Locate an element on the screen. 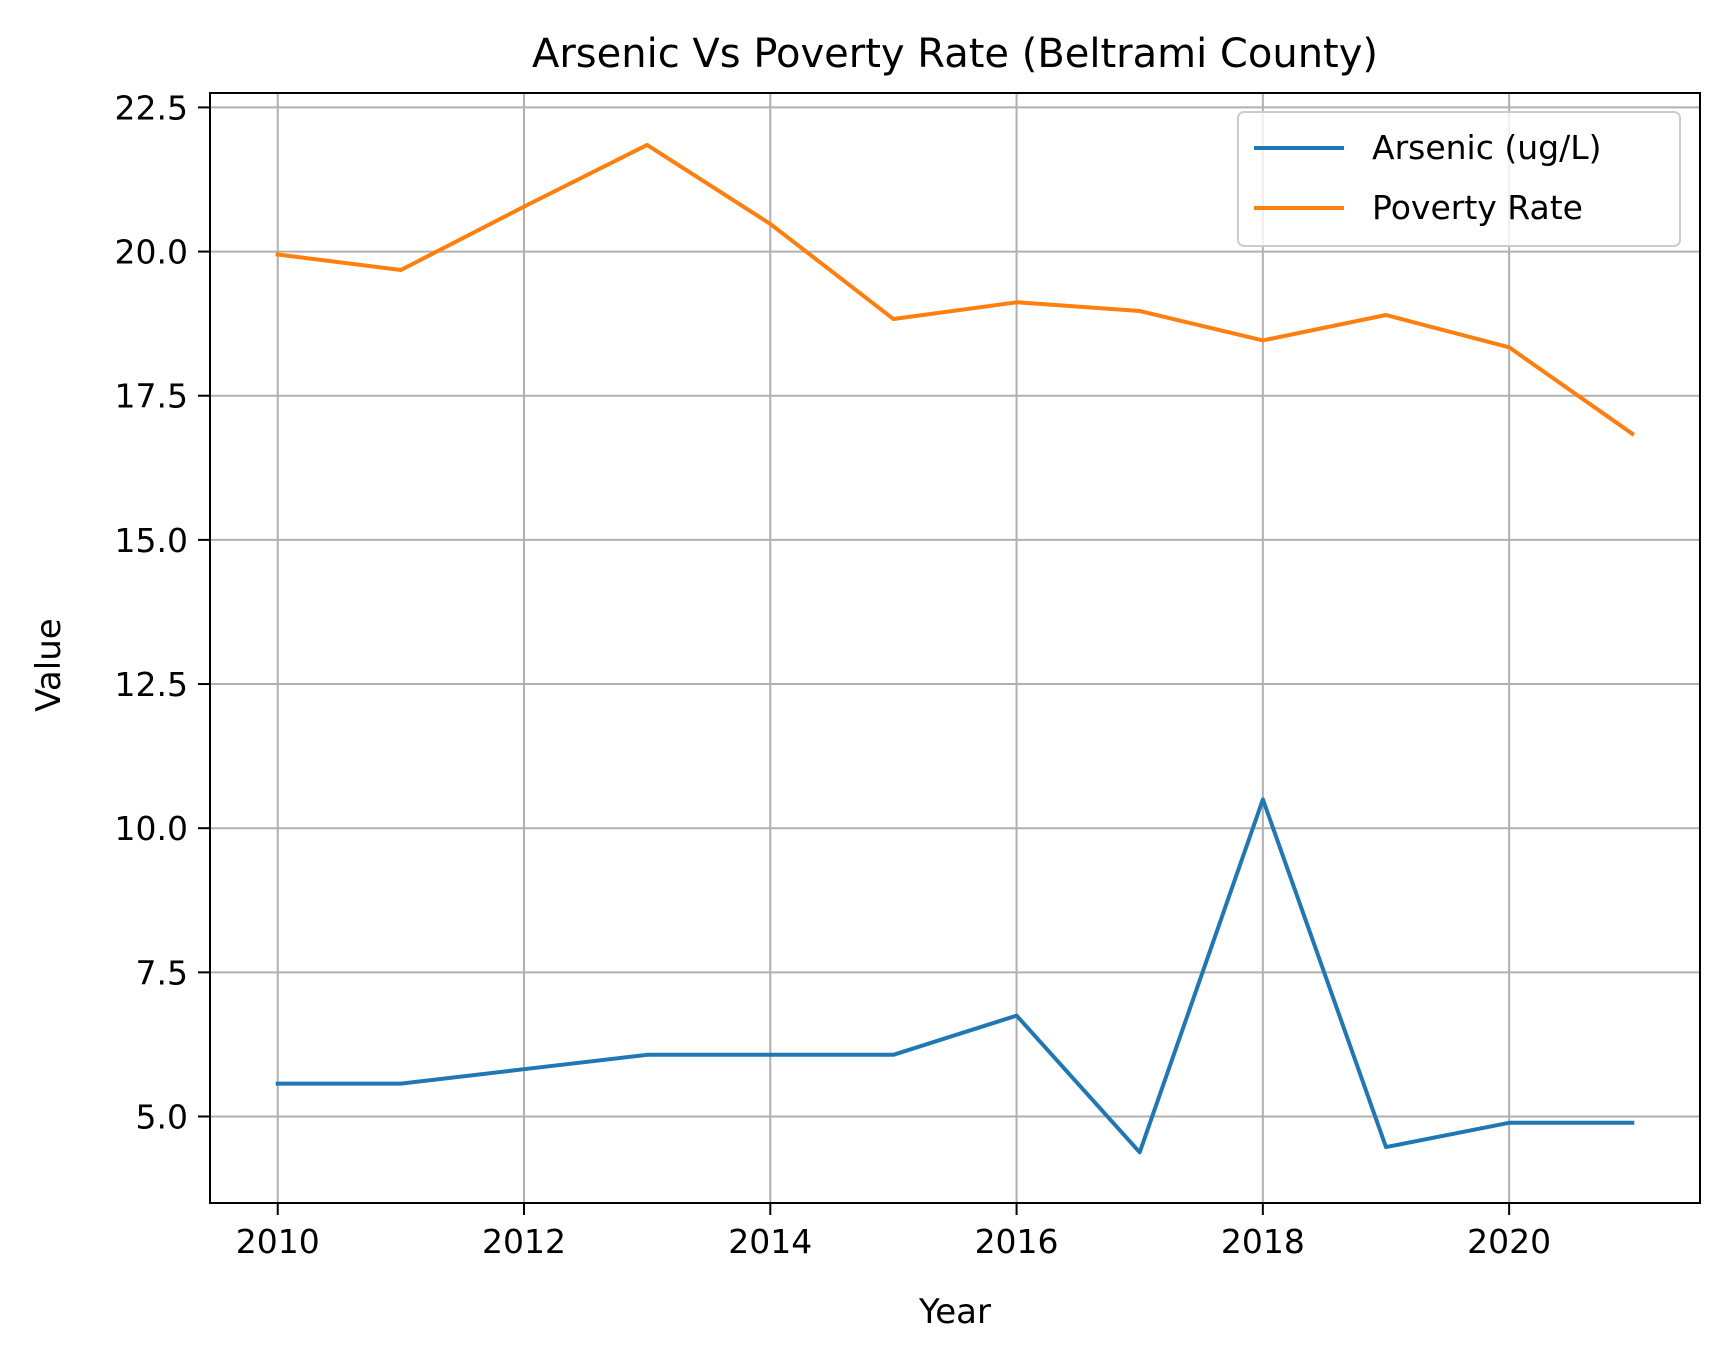 The image size is (1726, 1362). legend-box is located at coordinates (1459, 179).